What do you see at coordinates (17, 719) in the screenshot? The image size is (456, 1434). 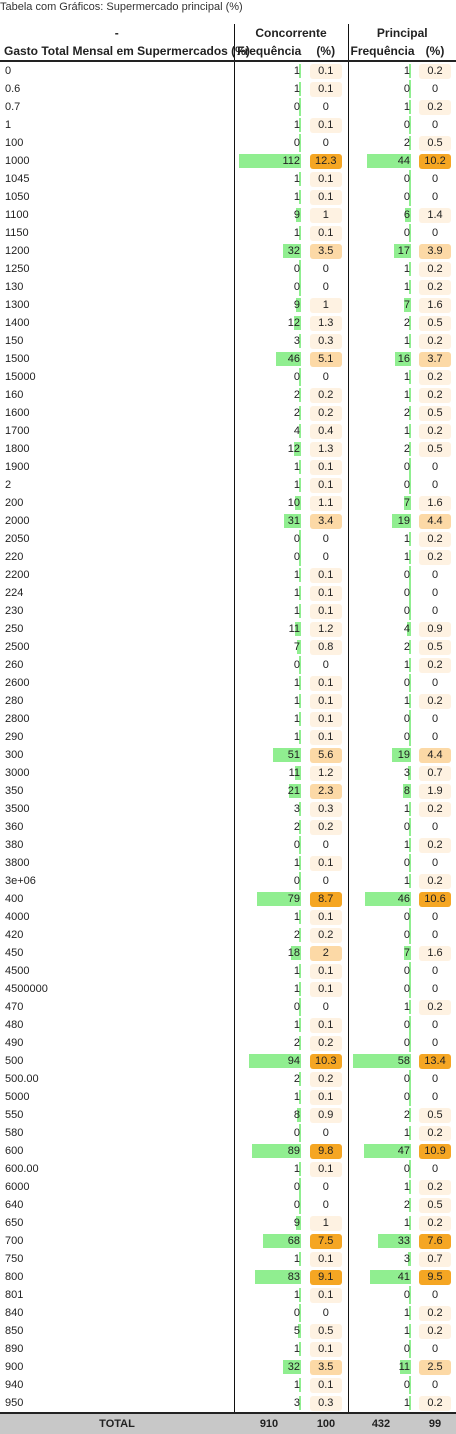 I see `row-label: 2800` at bounding box center [17, 719].